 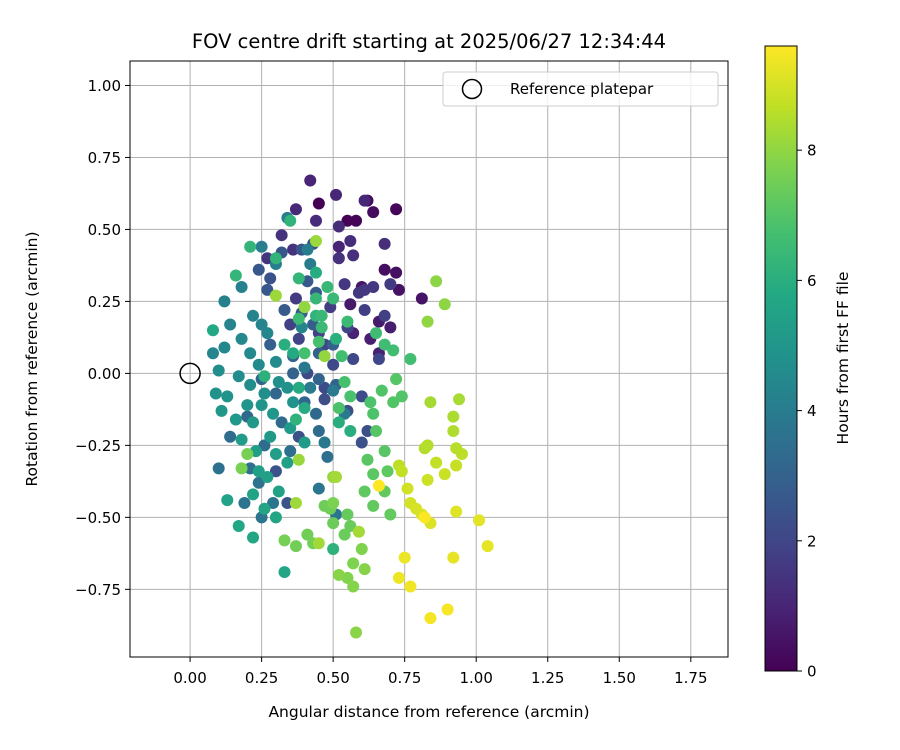 What do you see at coordinates (580, 89) in the screenshot?
I see `legend-box` at bounding box center [580, 89].